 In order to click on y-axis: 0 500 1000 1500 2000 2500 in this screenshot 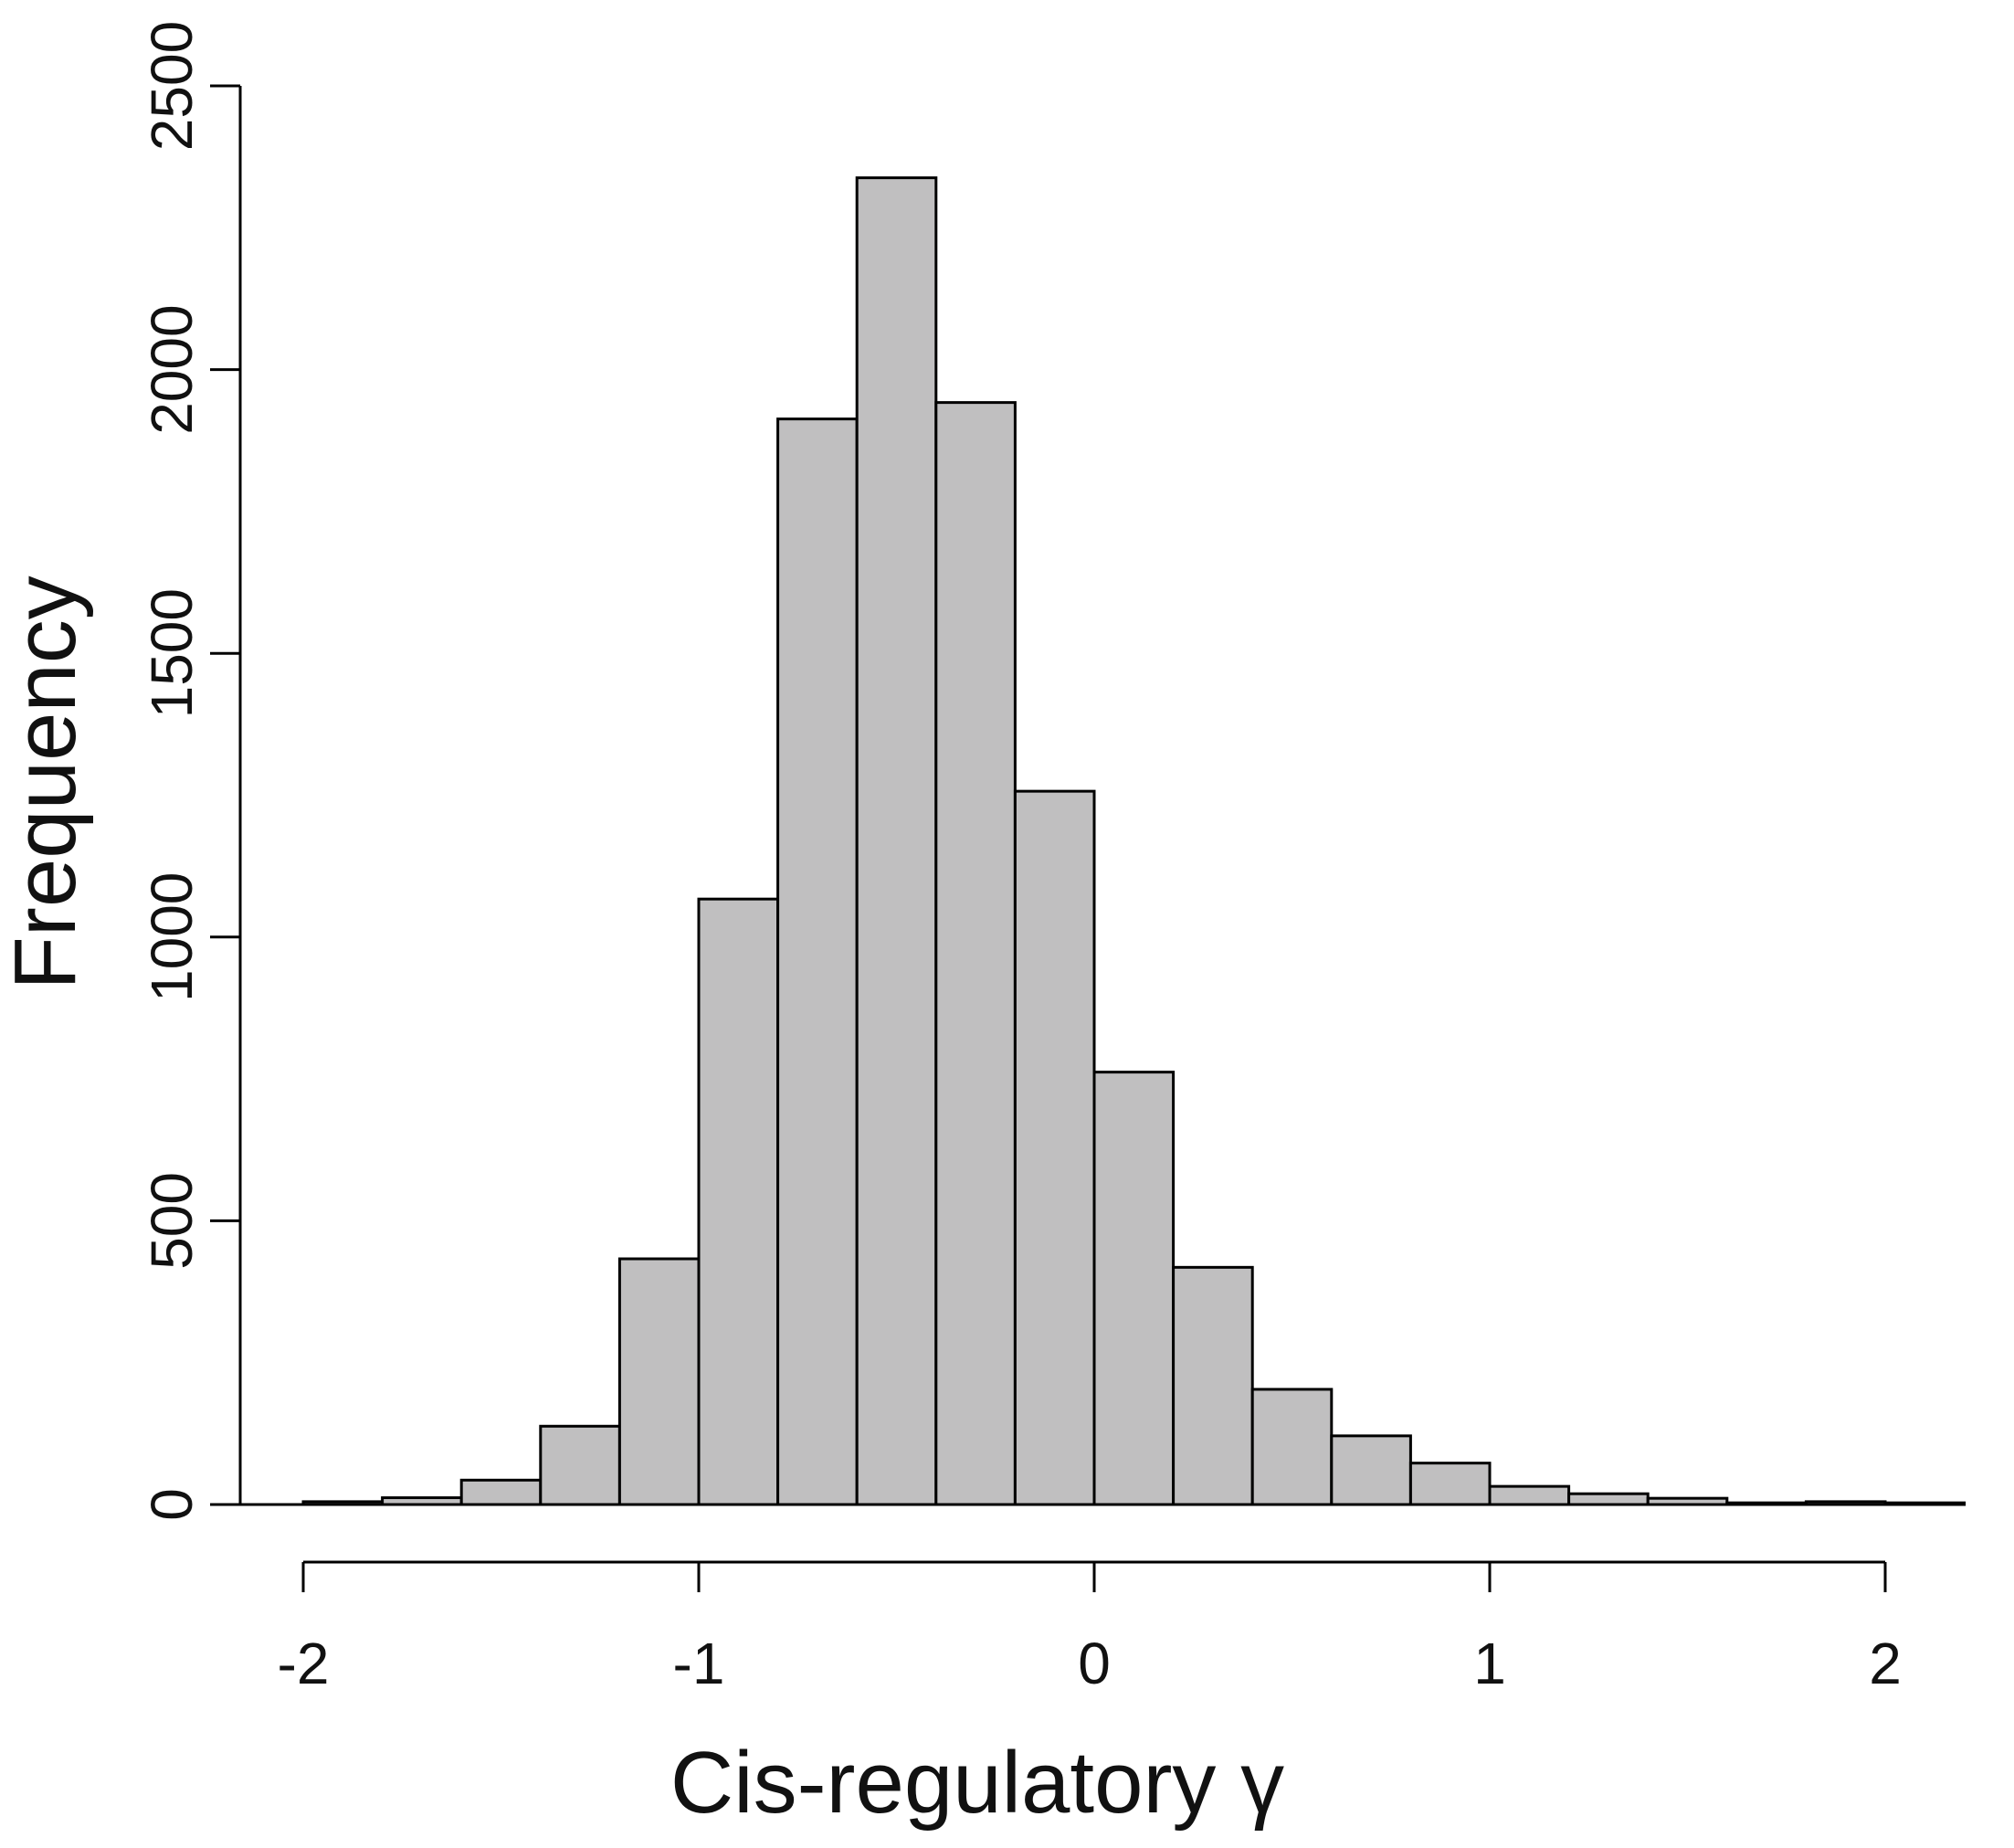, I will do `click(190, 771)`.